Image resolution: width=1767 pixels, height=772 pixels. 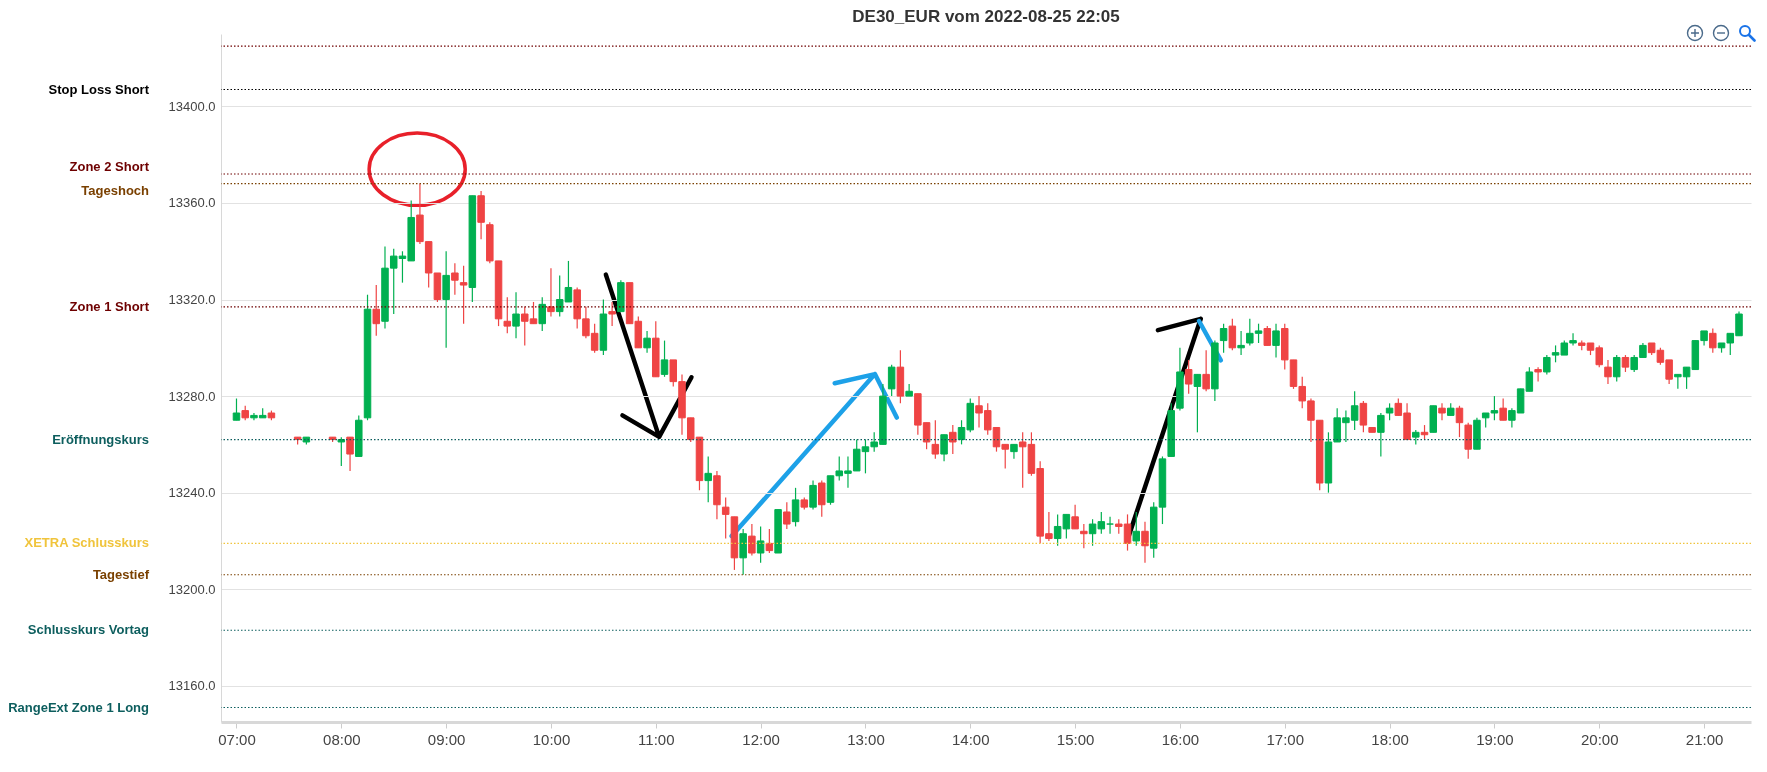 What do you see at coordinates (1495, 739) in the screenshot?
I see `x-tick-label: 19:00` at bounding box center [1495, 739].